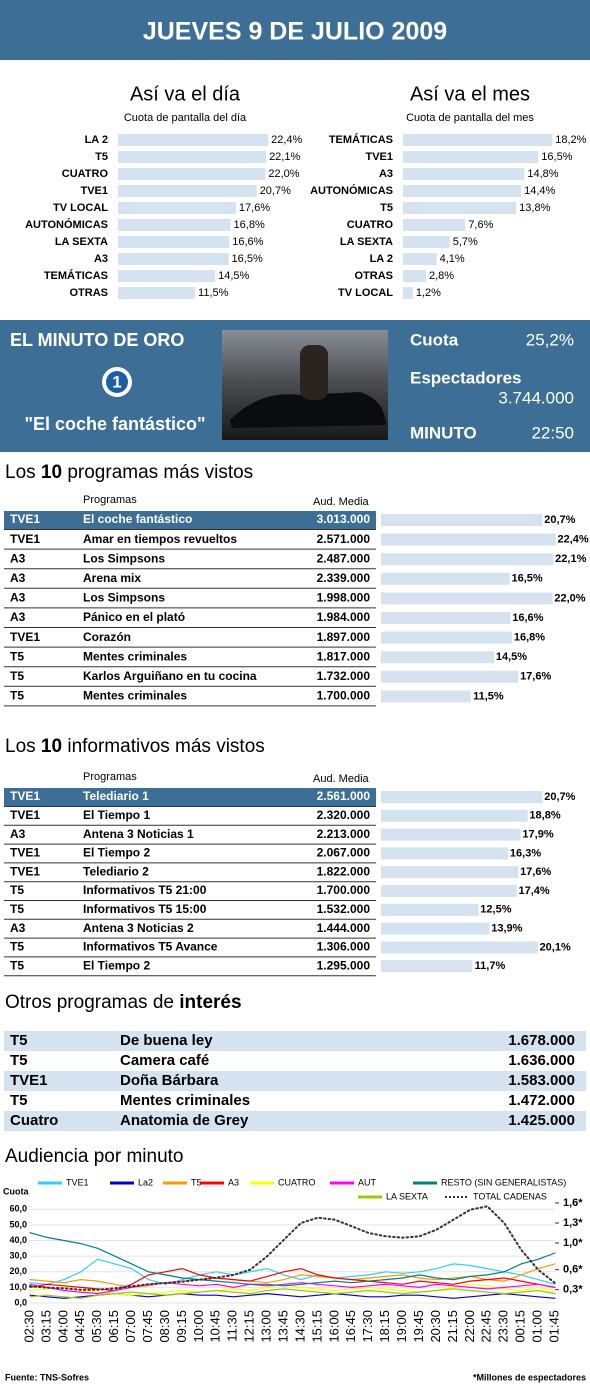 Image resolution: width=590 pixels, height=1398 pixels. Describe the element at coordinates (344, 909) in the screenshot. I see `audience: 1.532.000` at that location.